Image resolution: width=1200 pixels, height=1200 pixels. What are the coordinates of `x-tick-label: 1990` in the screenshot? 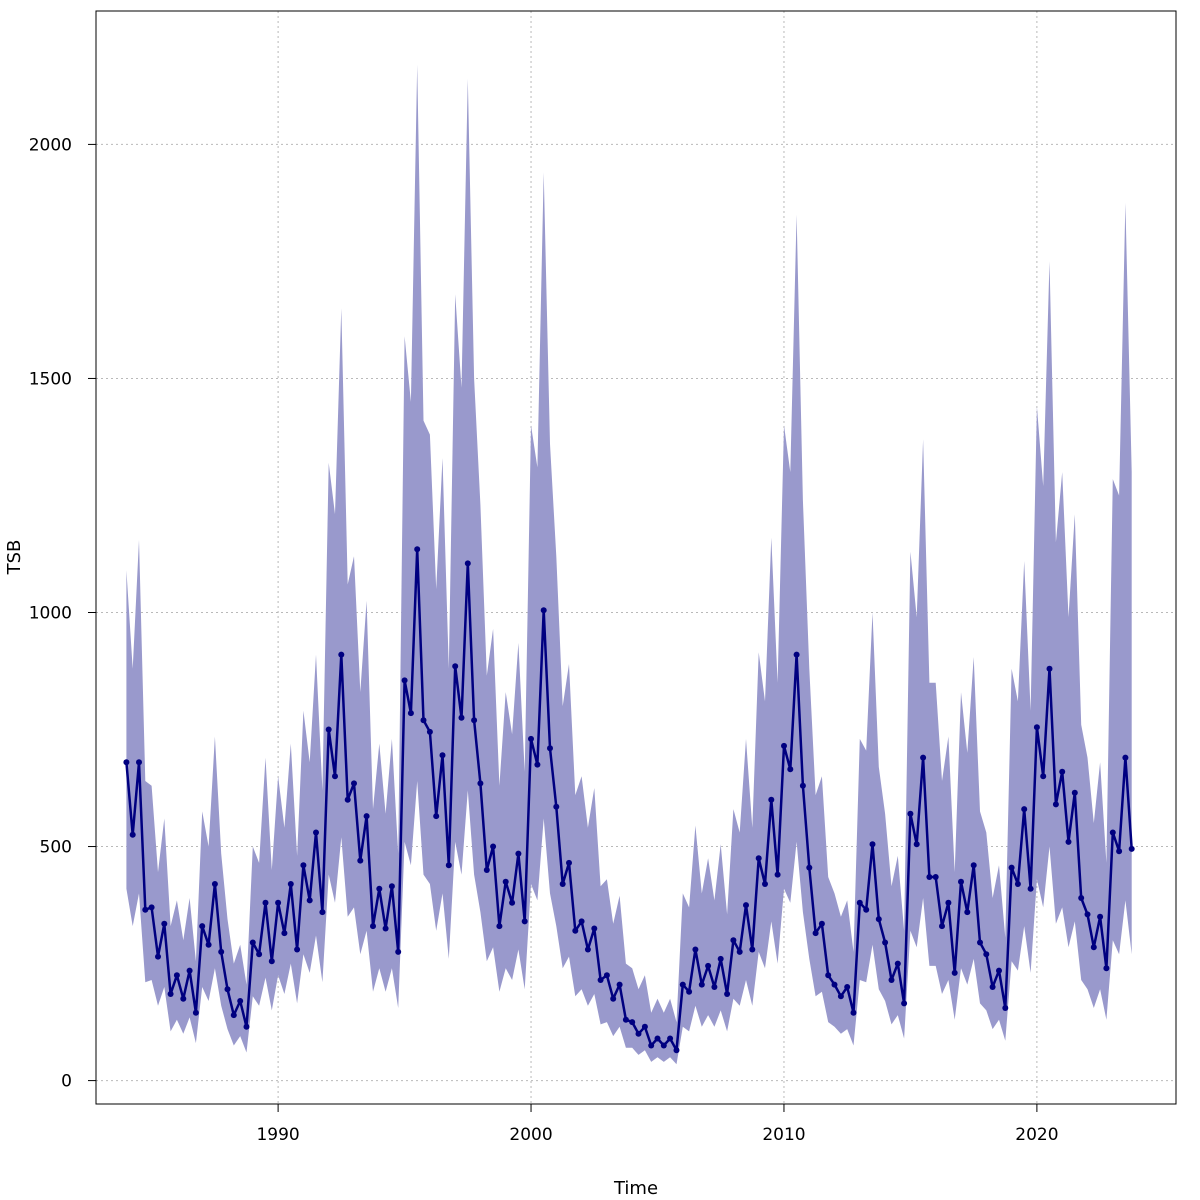 It's located at (277, 1135).